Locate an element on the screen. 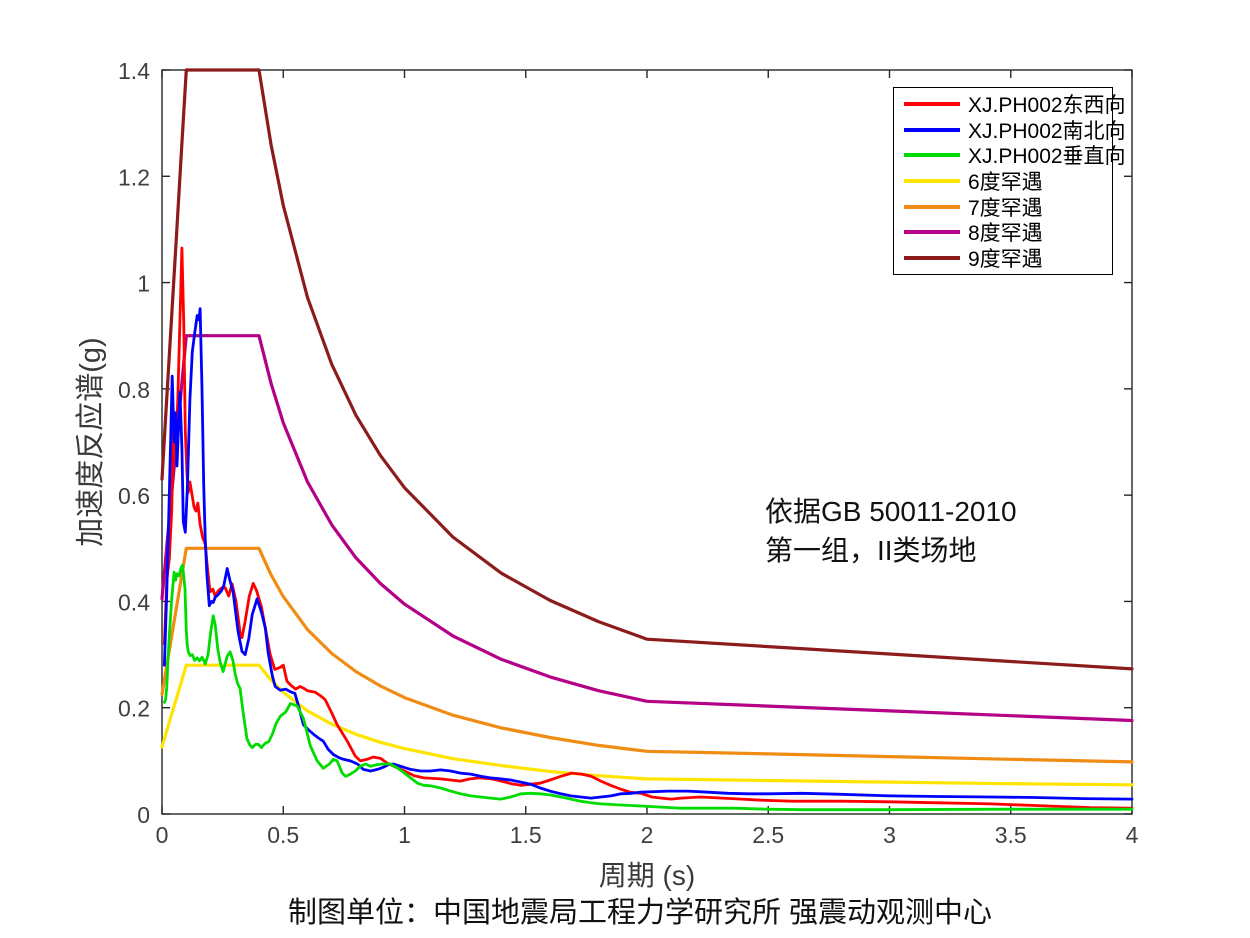  legend-label: XJ.PH002垂直向 is located at coordinates (1047, 157).